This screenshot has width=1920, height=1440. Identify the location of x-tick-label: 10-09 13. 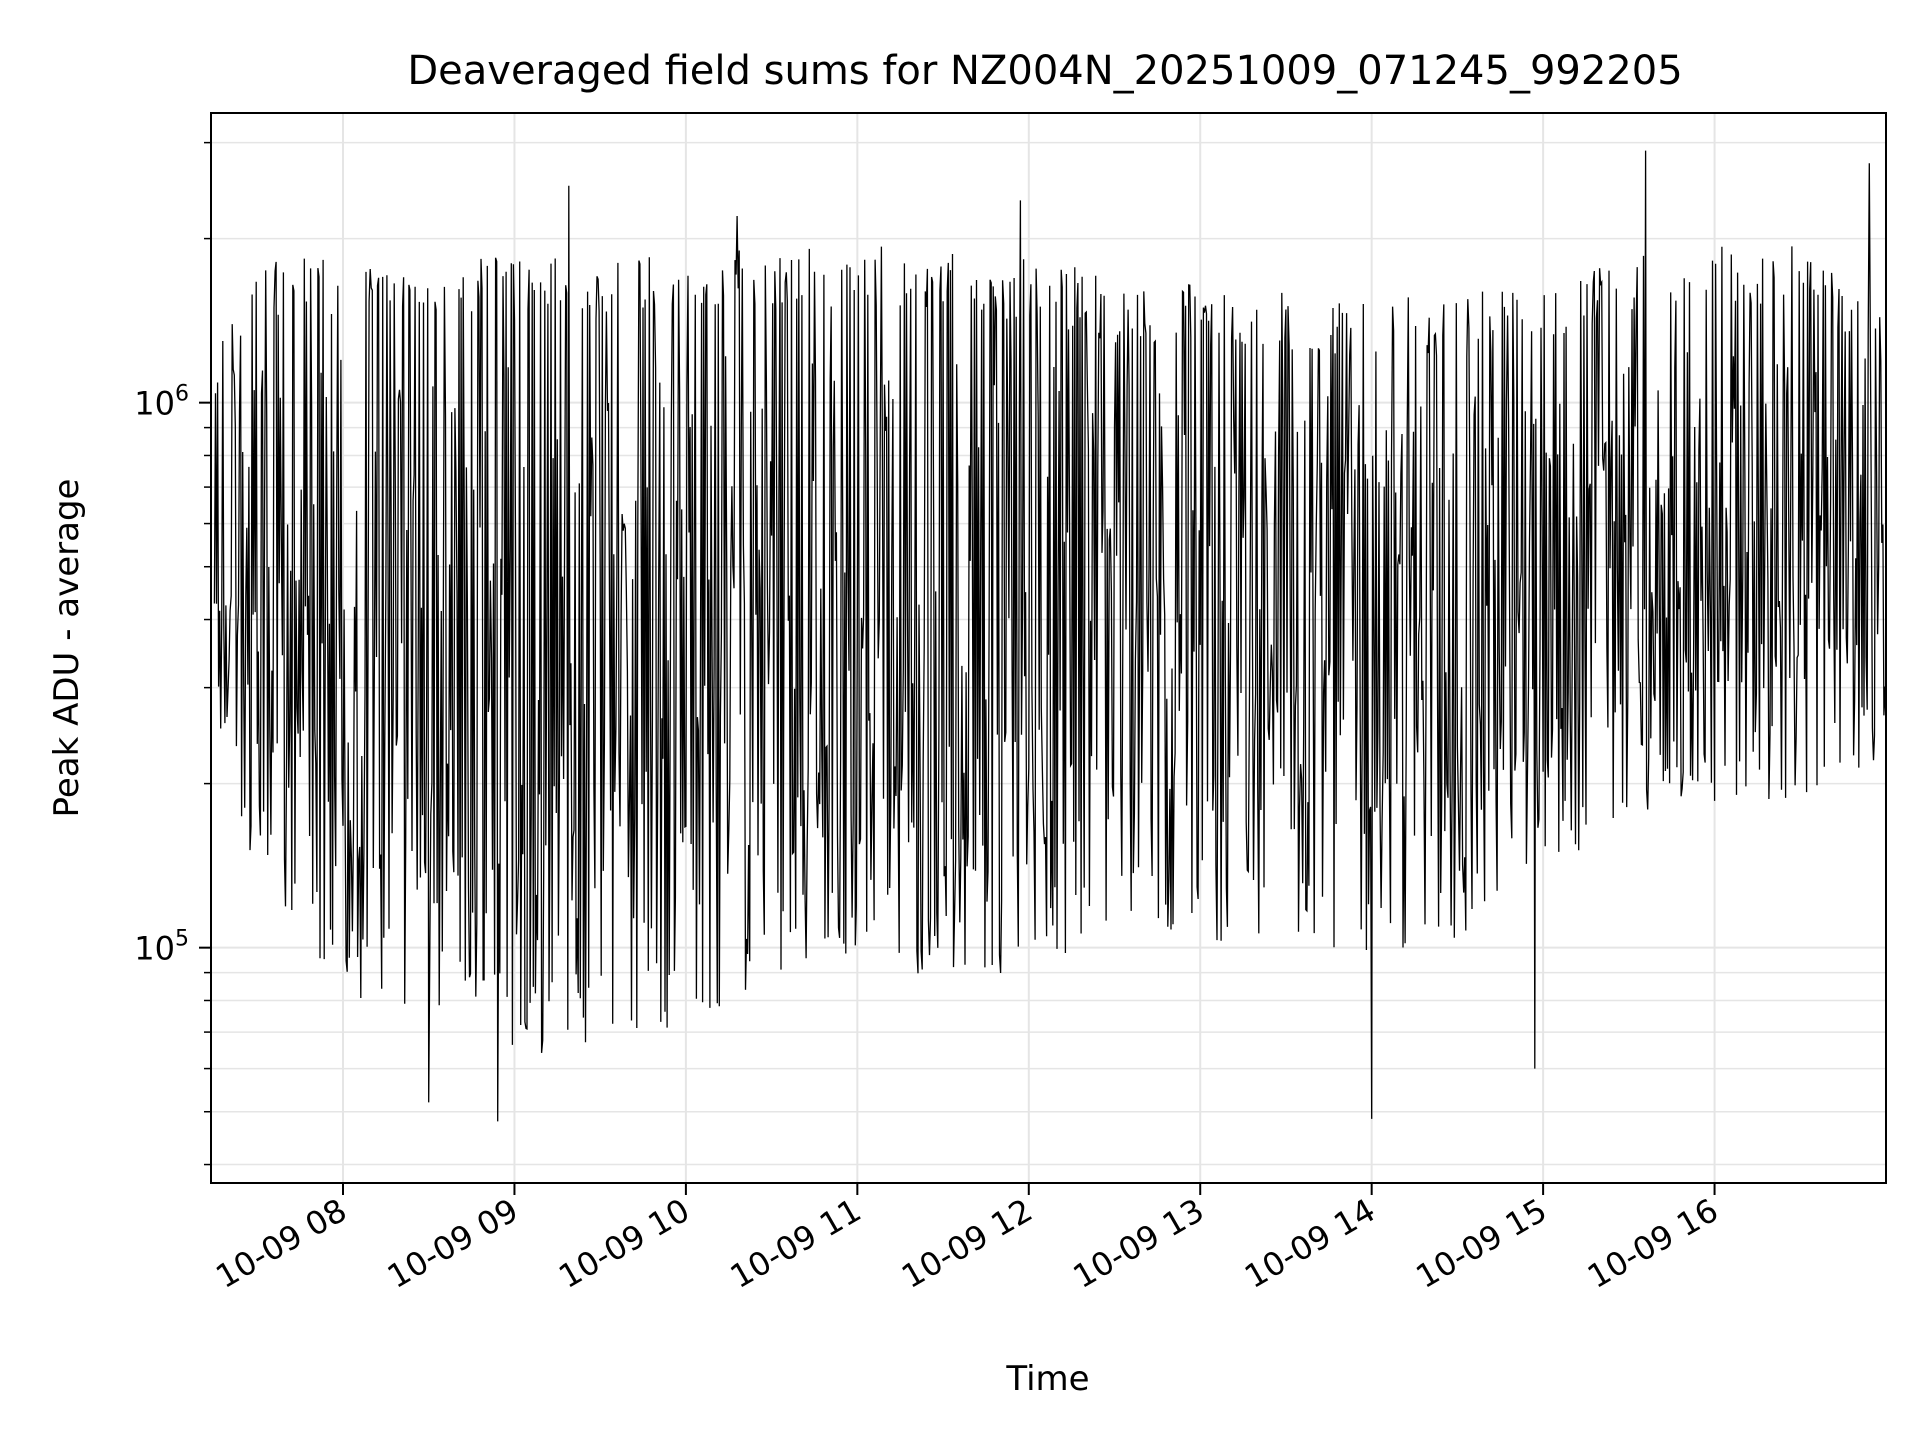
(1139, 1243).